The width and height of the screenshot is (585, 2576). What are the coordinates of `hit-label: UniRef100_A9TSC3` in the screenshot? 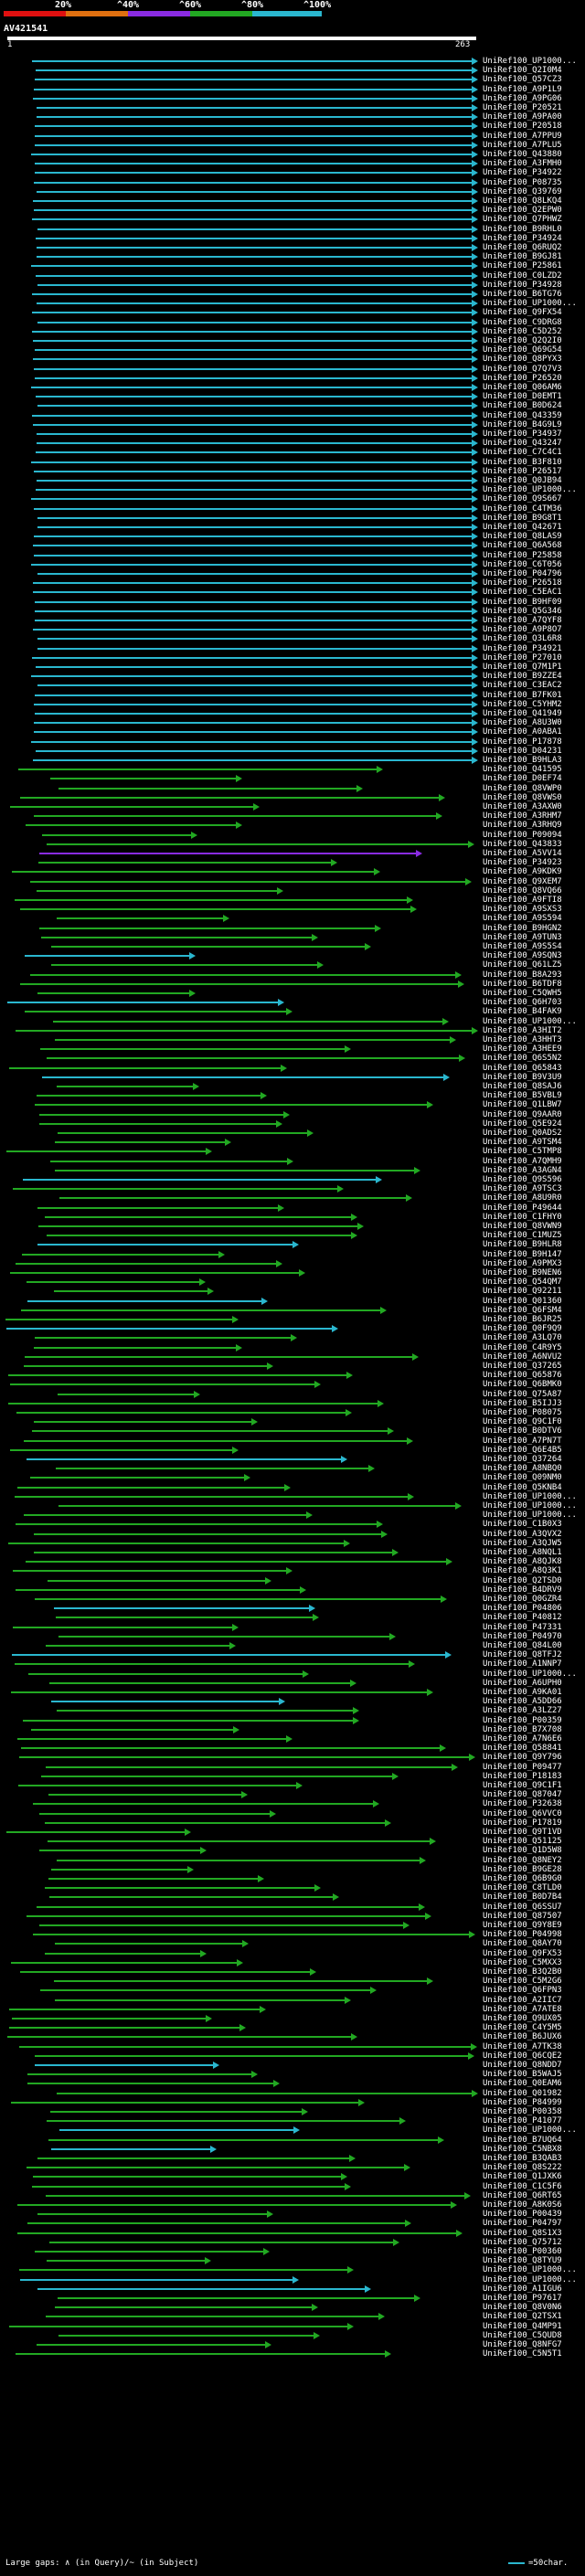 It's located at (522, 1188).